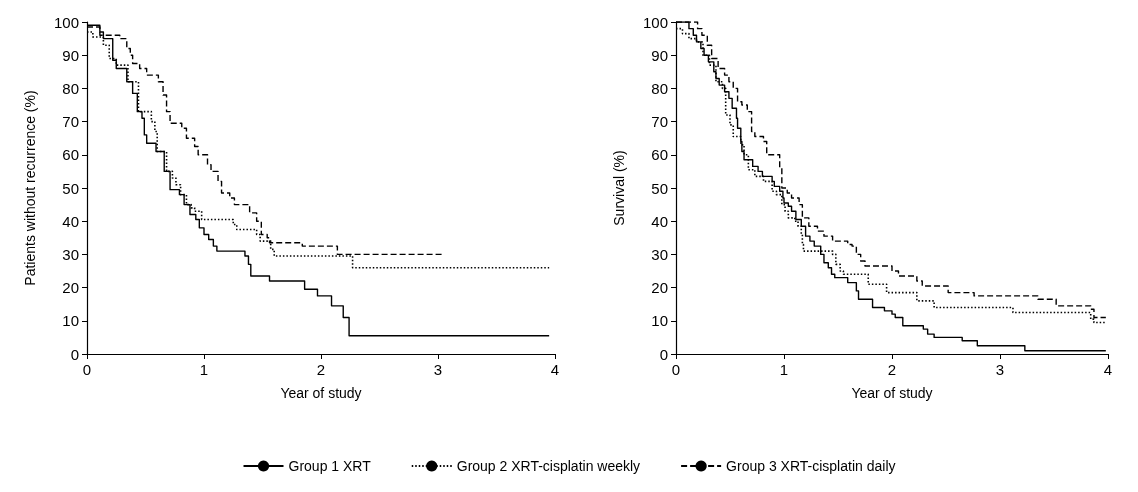 The image size is (1138, 492). Describe the element at coordinates (811, 466) in the screenshot. I see `legend-label: Group 3 XRT-cisplatin daily` at that location.